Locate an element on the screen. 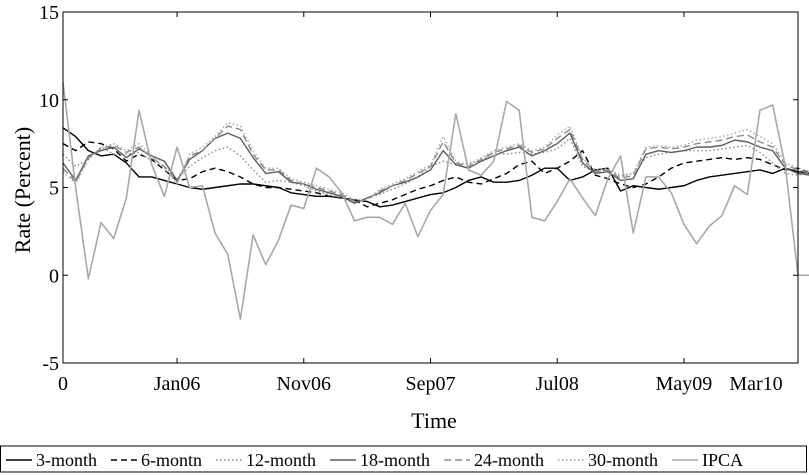 The width and height of the screenshot is (809, 475). x-tick-label: Sep07 is located at coordinates (431, 384).